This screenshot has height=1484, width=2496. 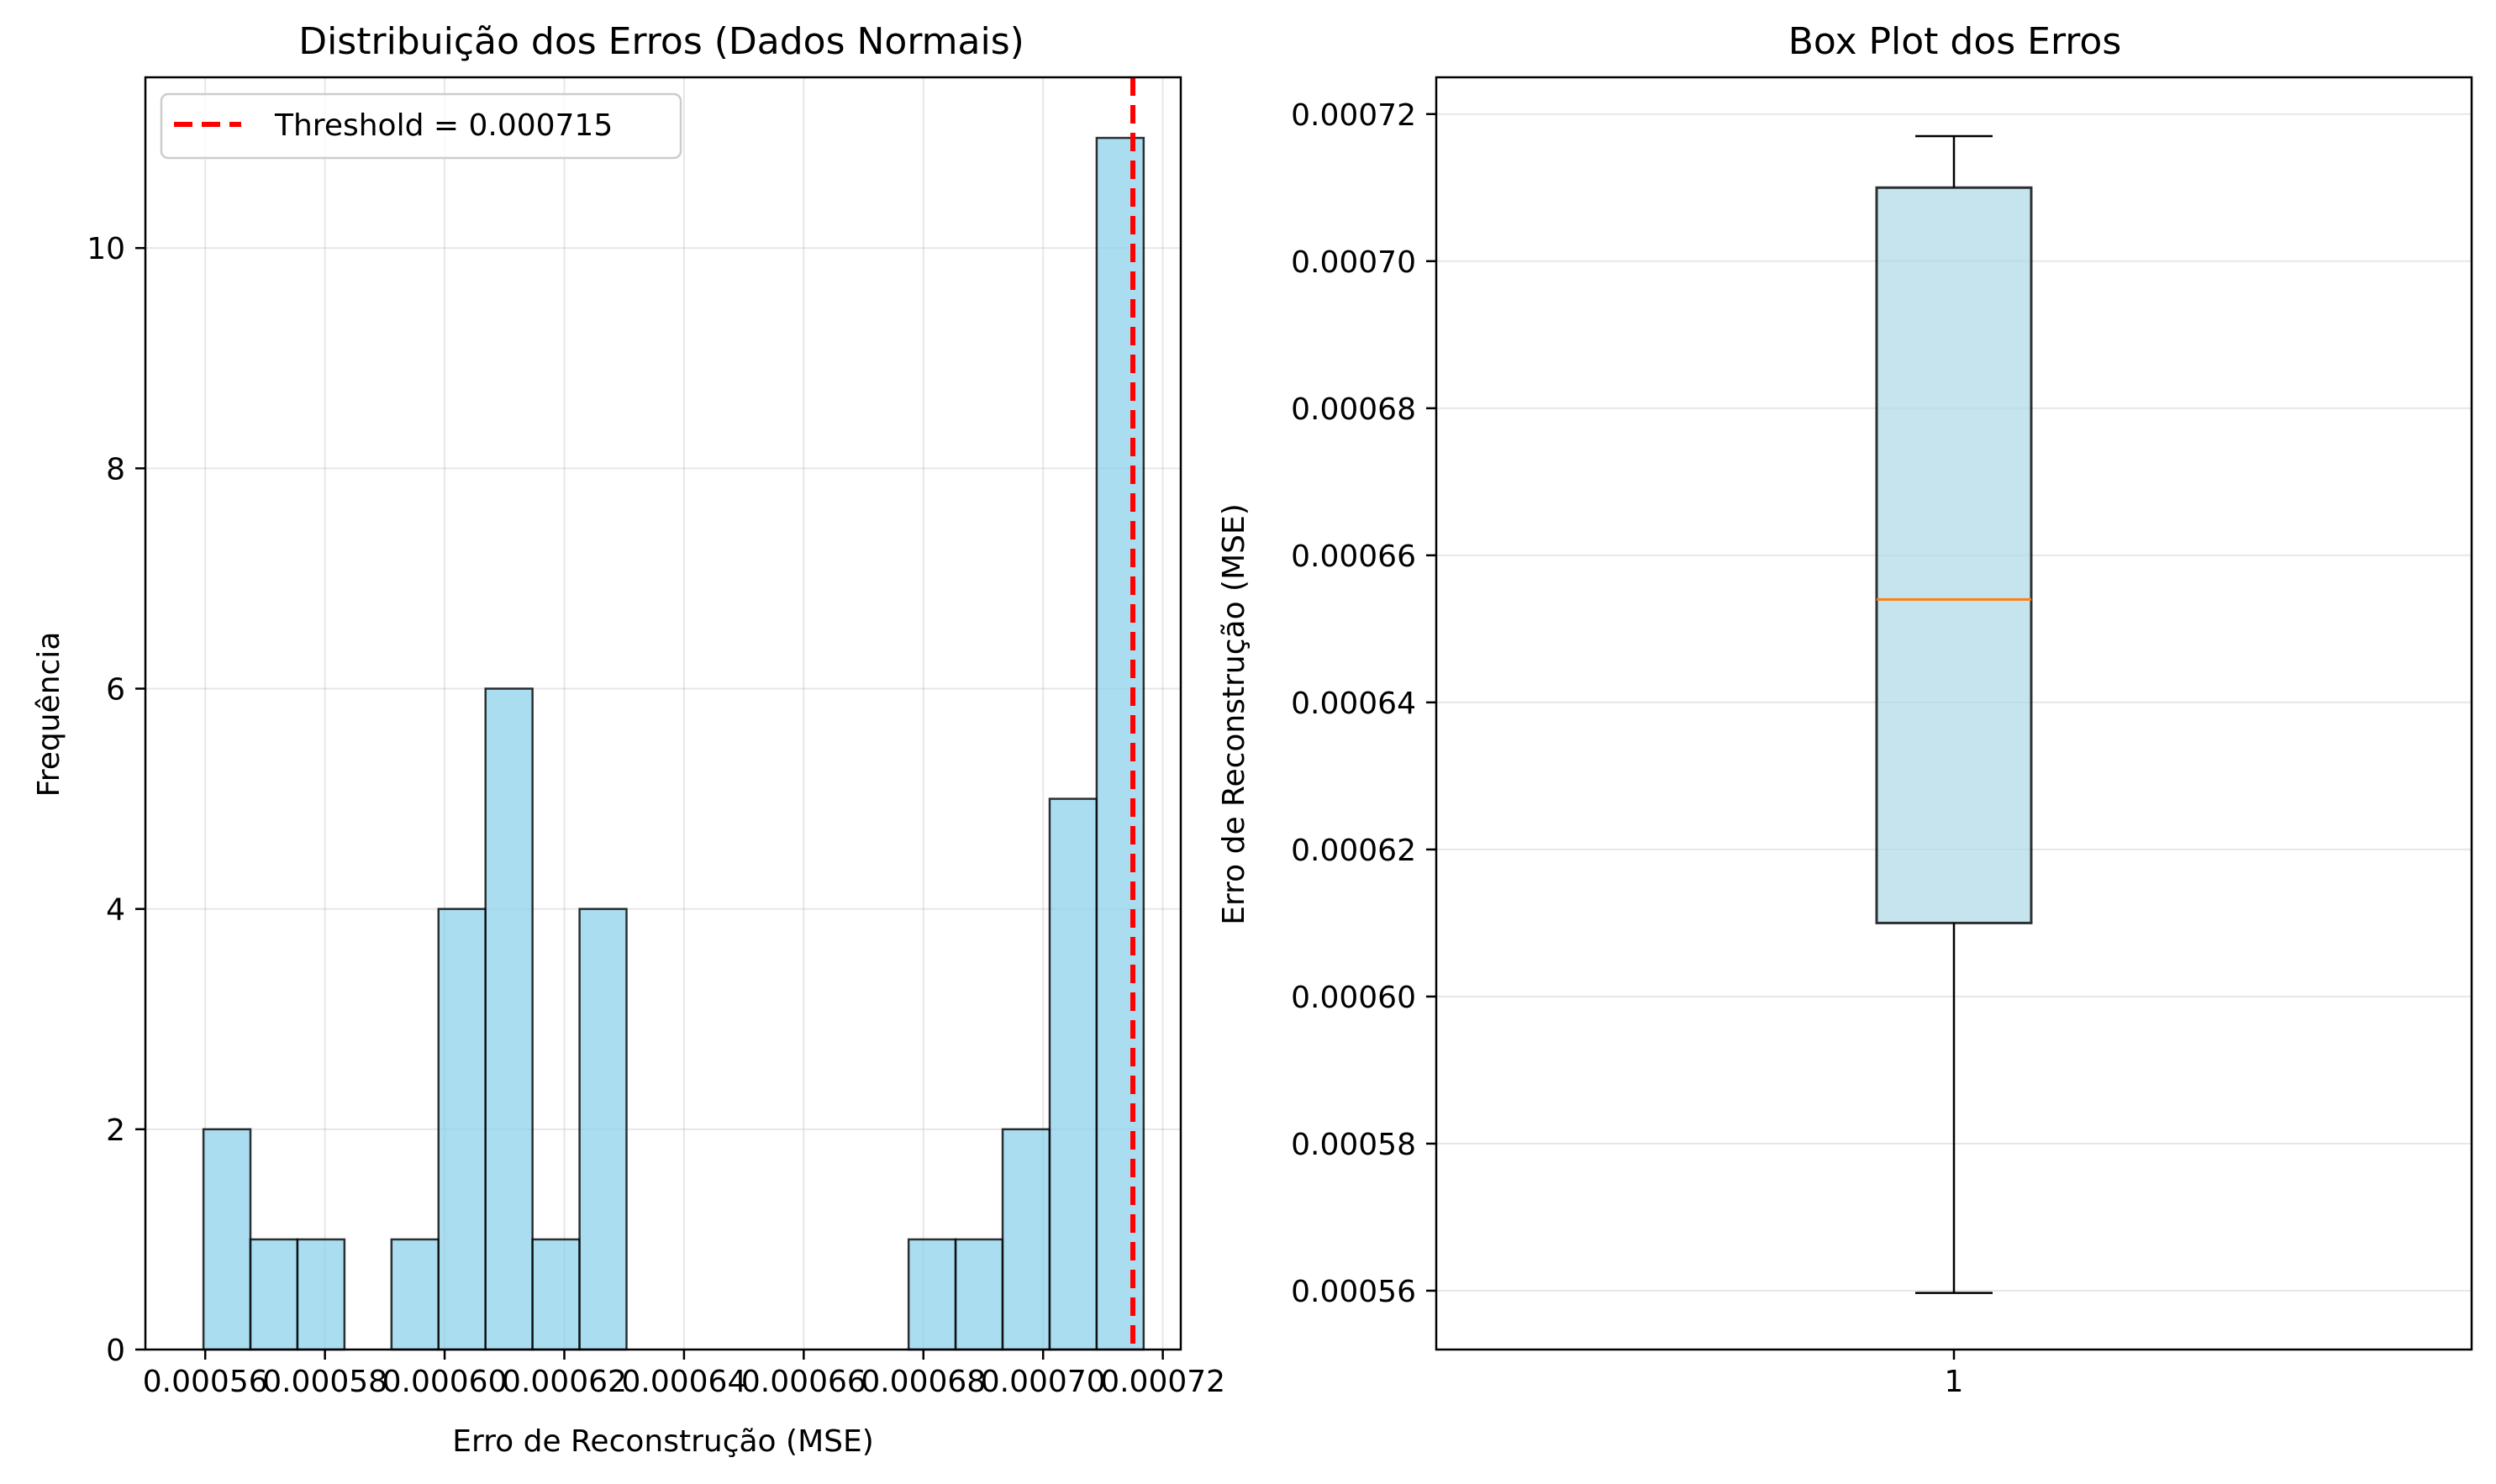 What do you see at coordinates (116, 1351) in the screenshot?
I see `hist-ytick-label-0: 0` at bounding box center [116, 1351].